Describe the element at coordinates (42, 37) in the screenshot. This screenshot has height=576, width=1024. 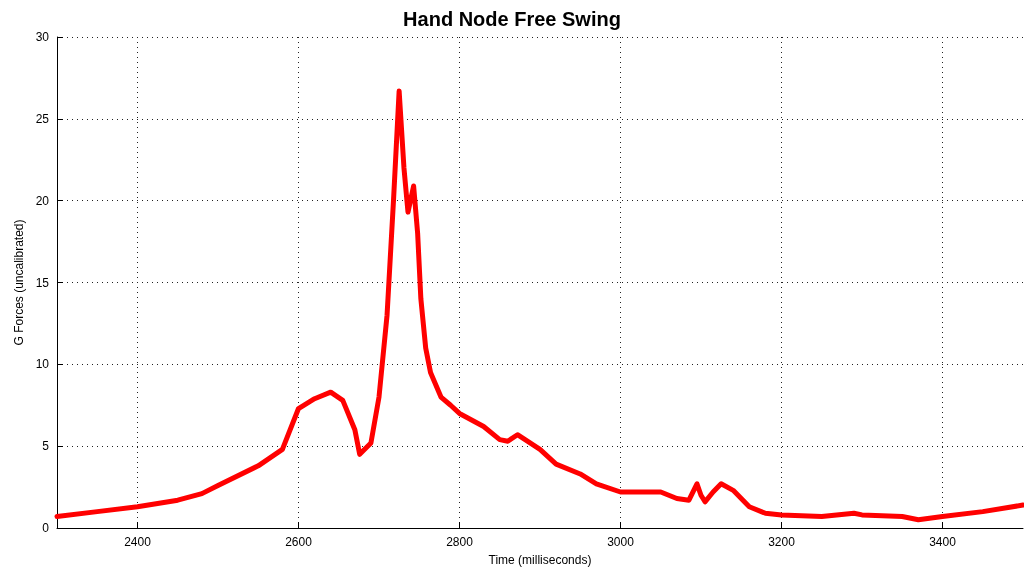
I see `y-tick-label: 30` at that location.